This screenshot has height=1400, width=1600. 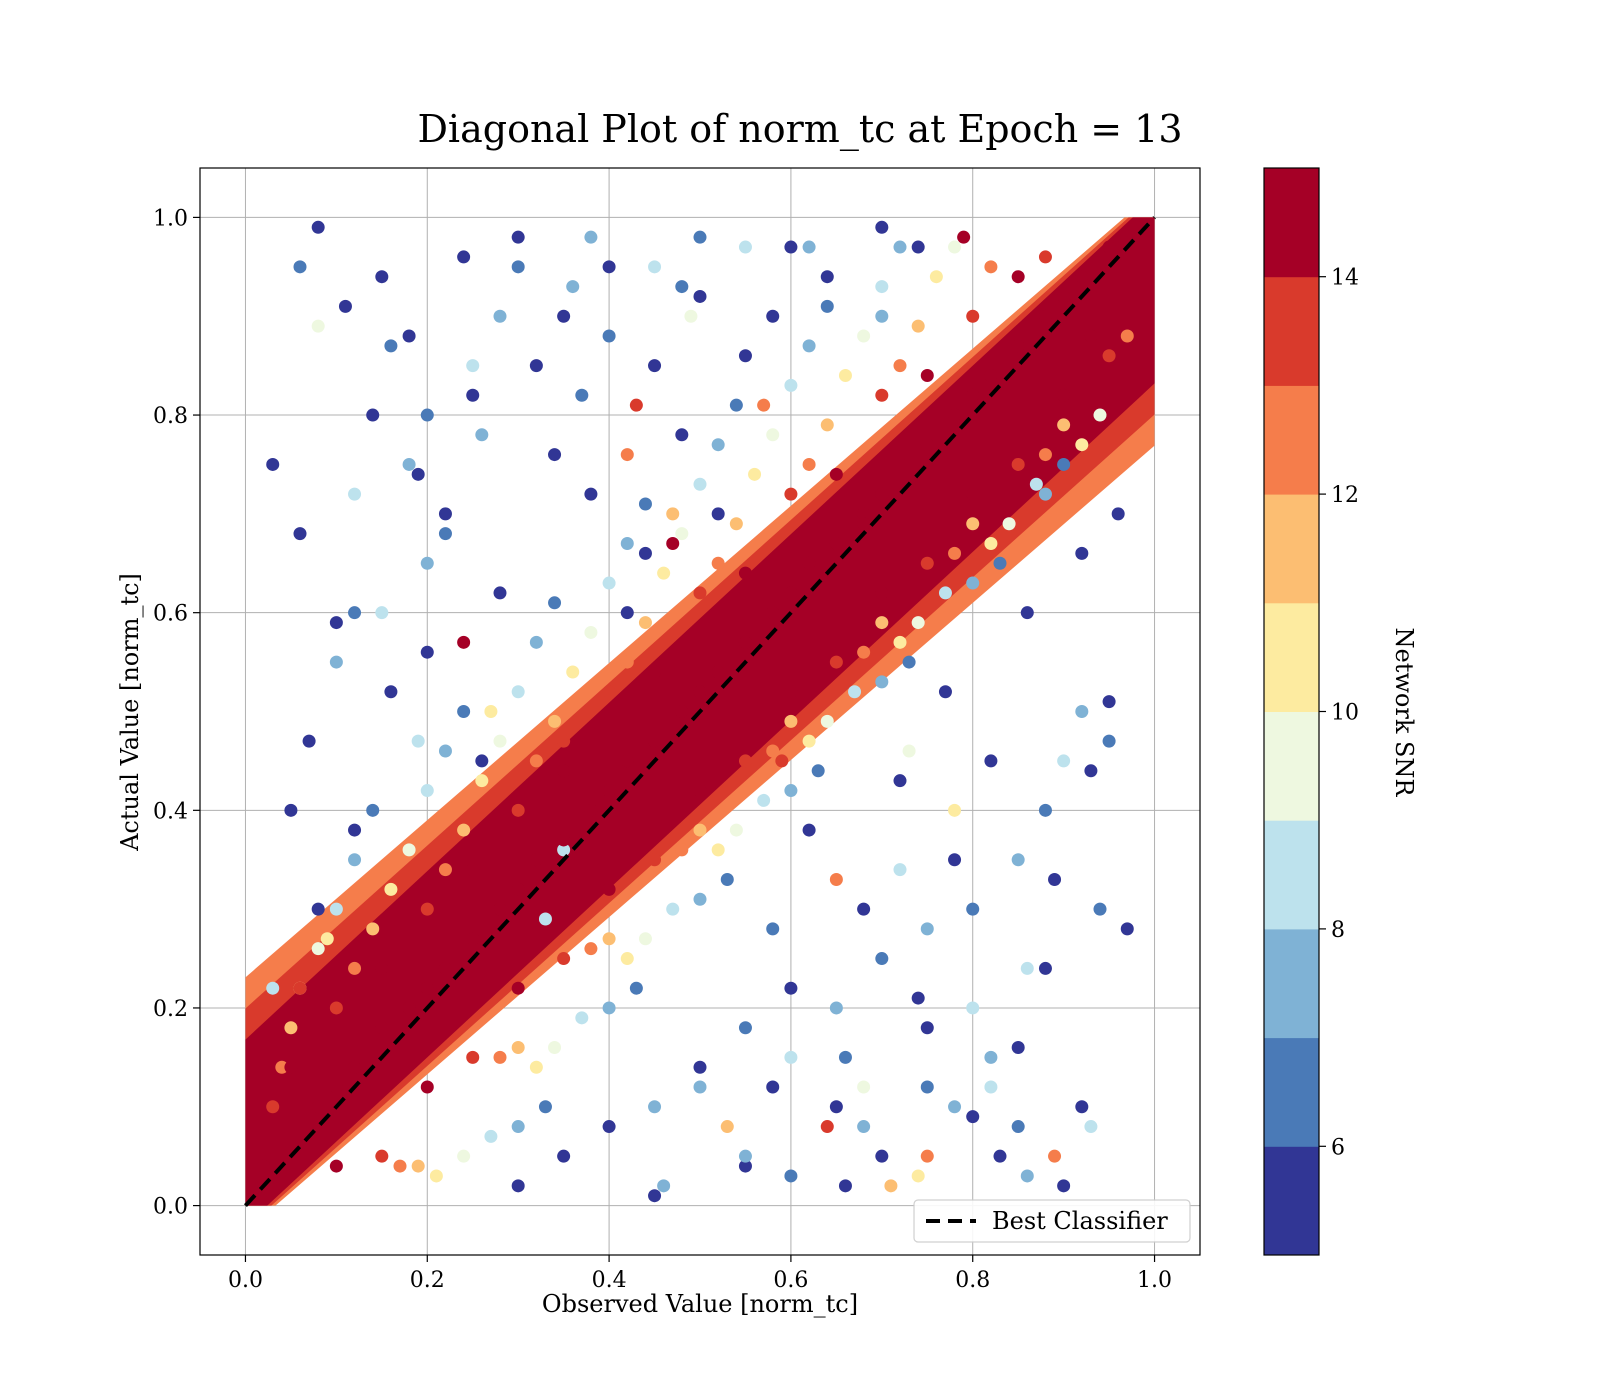 I want to click on x-tick-label: 0.4, so click(x=609, y=1280).